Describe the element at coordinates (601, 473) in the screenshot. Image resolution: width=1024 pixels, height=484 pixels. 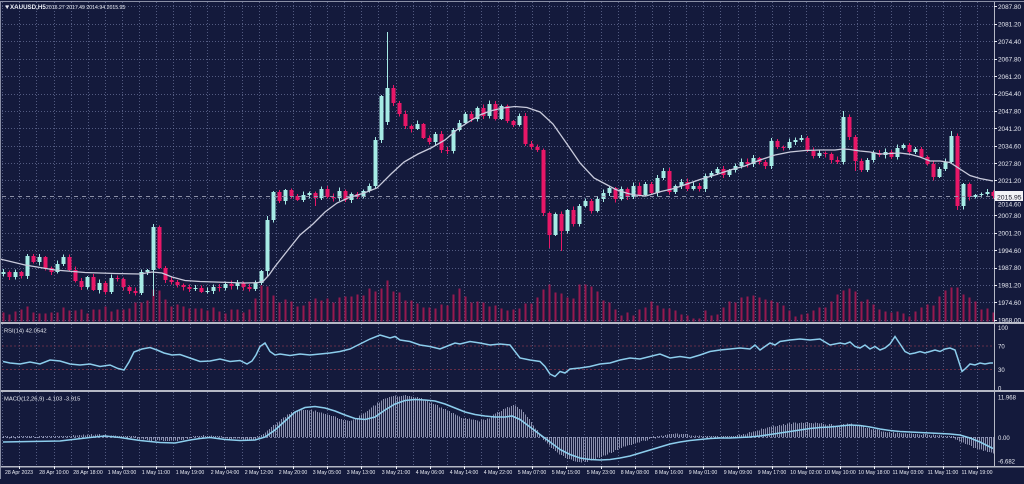
I see `svg-text: 5 May 23:00` at that location.